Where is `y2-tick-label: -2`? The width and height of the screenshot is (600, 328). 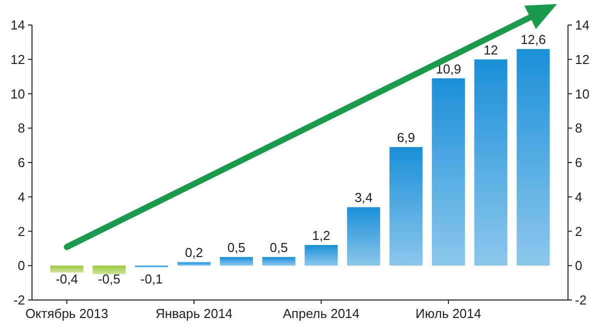 y2-tick-label: -2 is located at coordinates (581, 300).